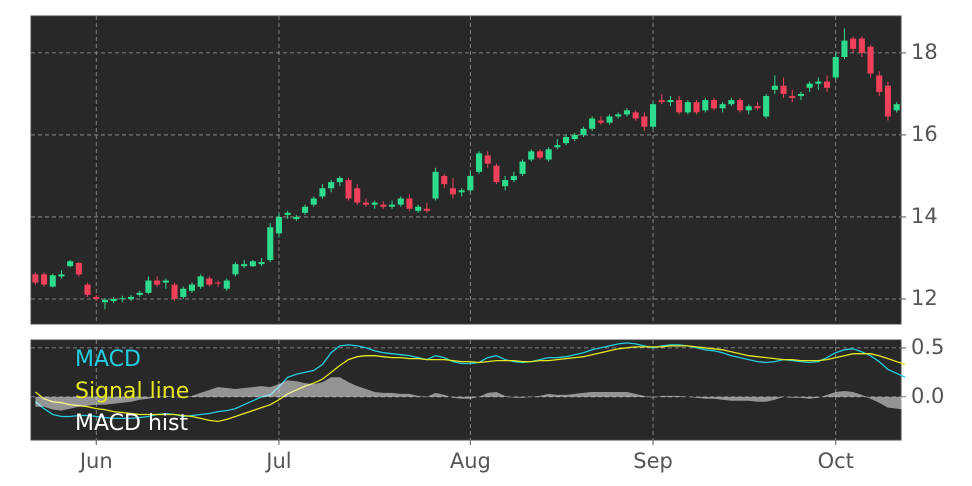 The height and width of the screenshot is (486, 972). Describe the element at coordinates (927, 347) in the screenshot. I see `y-tick-label: 0.5` at that location.